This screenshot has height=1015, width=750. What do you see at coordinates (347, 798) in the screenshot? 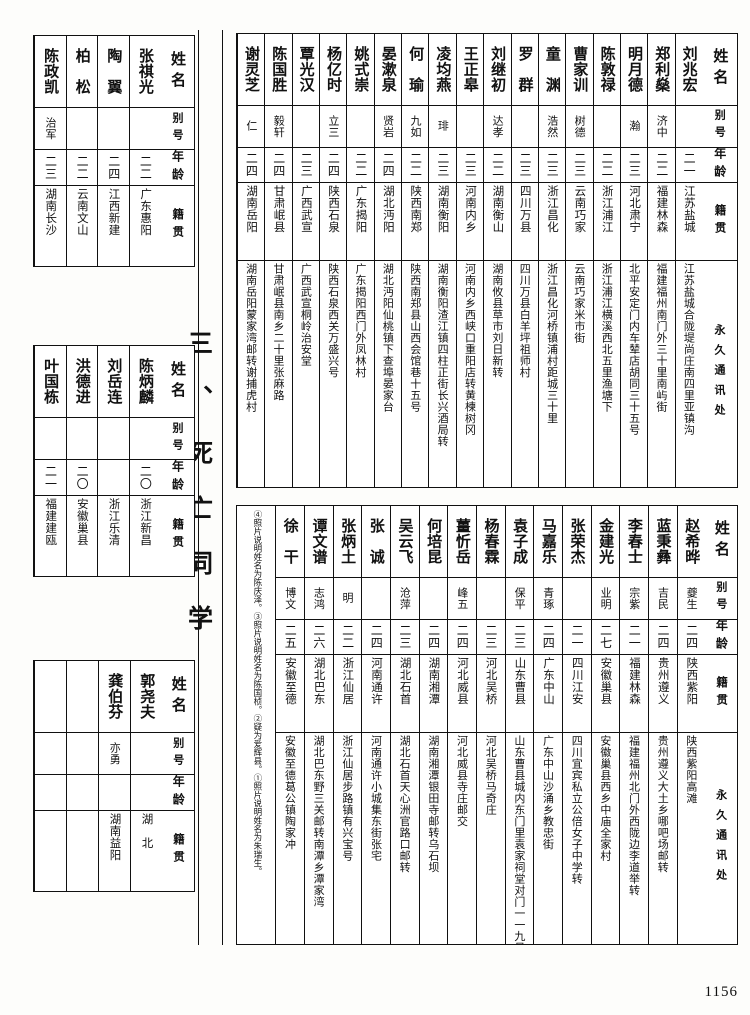
I see `cell-address-text: 浙江仙居步路镇有兴宝号` at bounding box center [347, 798].